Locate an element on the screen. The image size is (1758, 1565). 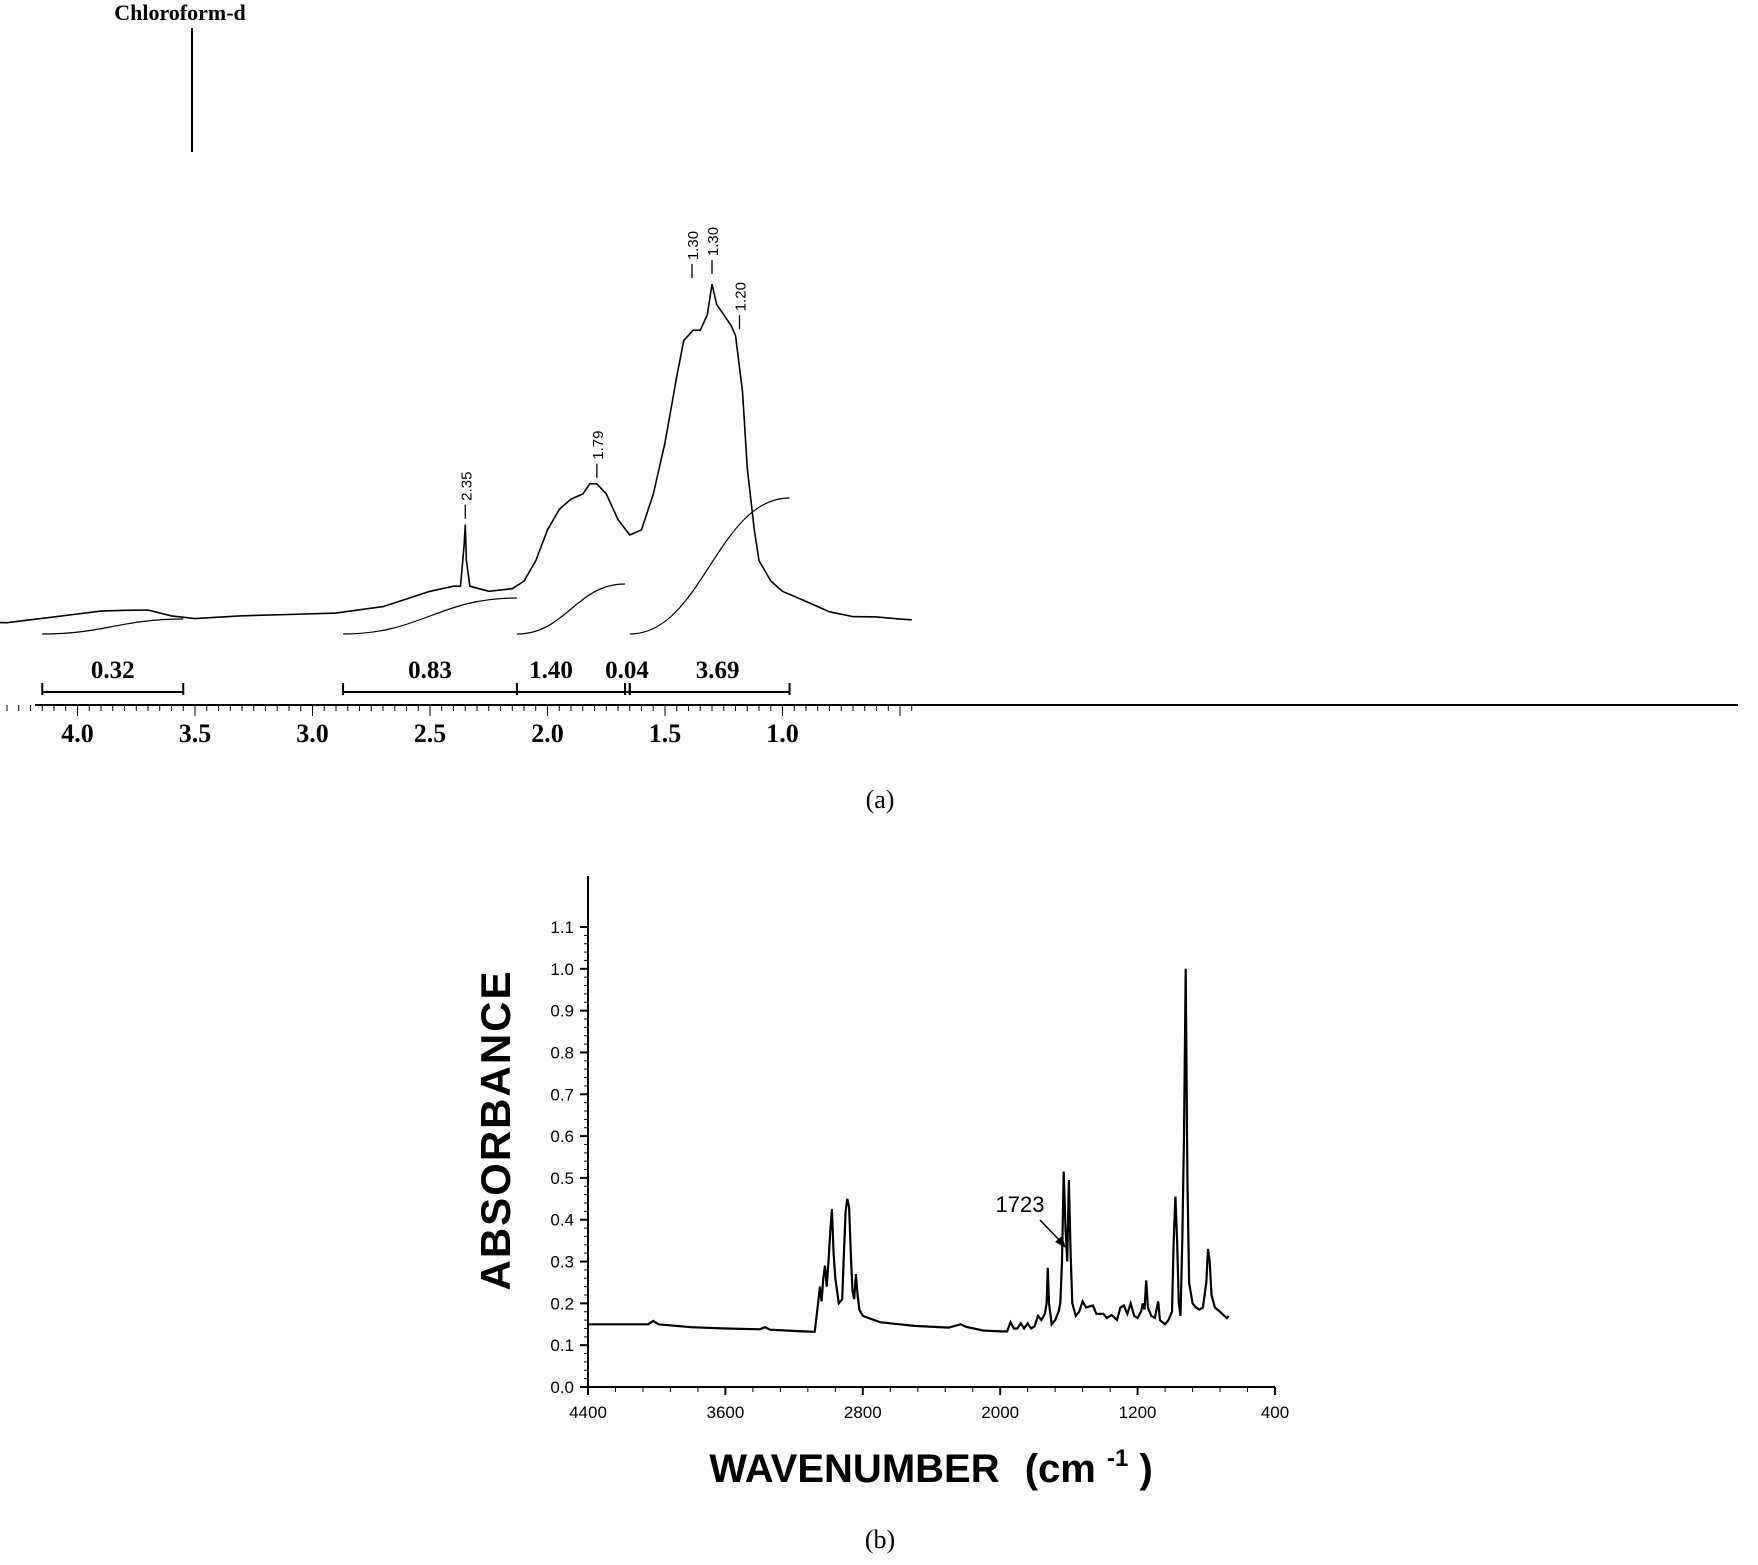
ir-y-tick-label: 1.1 is located at coordinates (562, 927).